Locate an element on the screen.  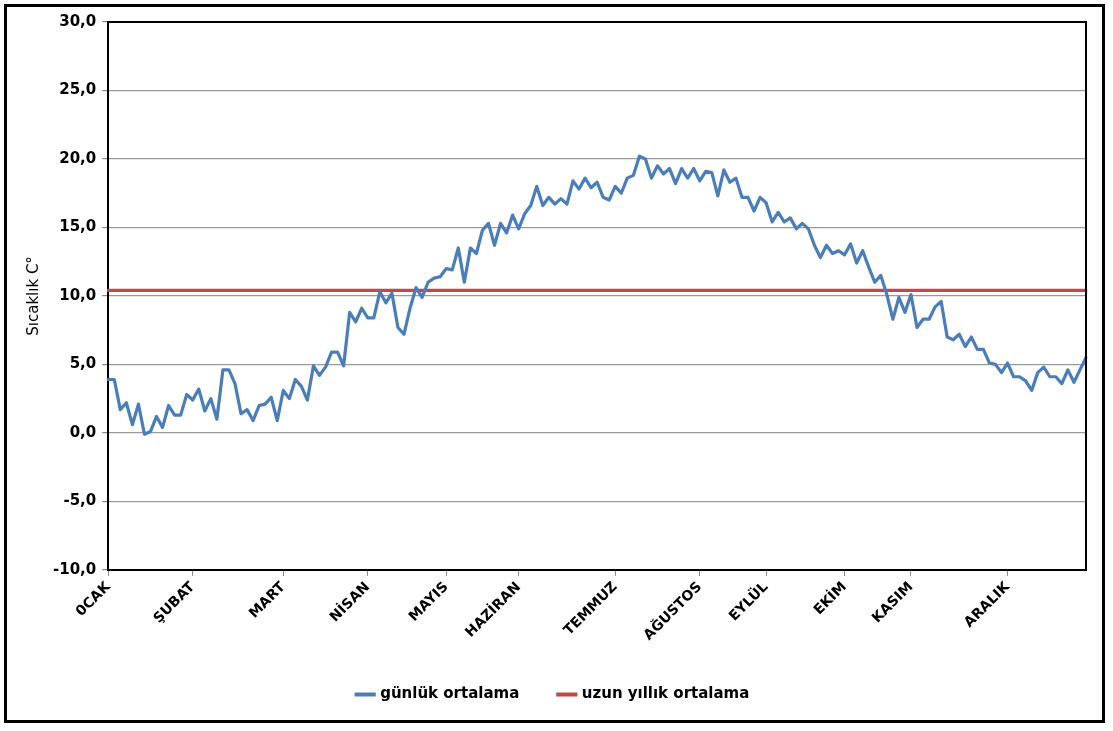
y-tick-label: -10,0 is located at coordinates (74, 568).